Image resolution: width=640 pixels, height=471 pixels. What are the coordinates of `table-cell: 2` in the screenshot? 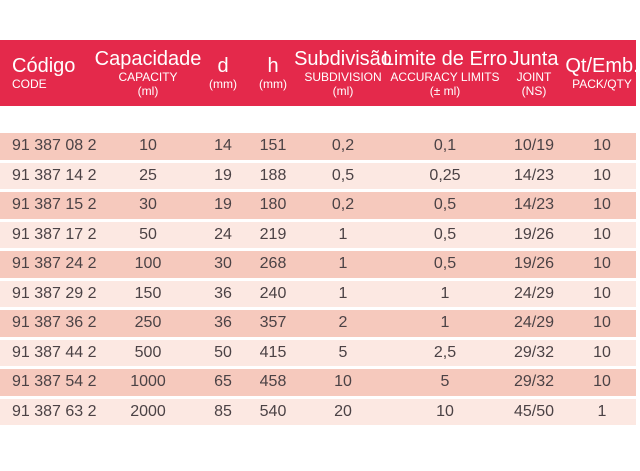 It's located at (343, 322).